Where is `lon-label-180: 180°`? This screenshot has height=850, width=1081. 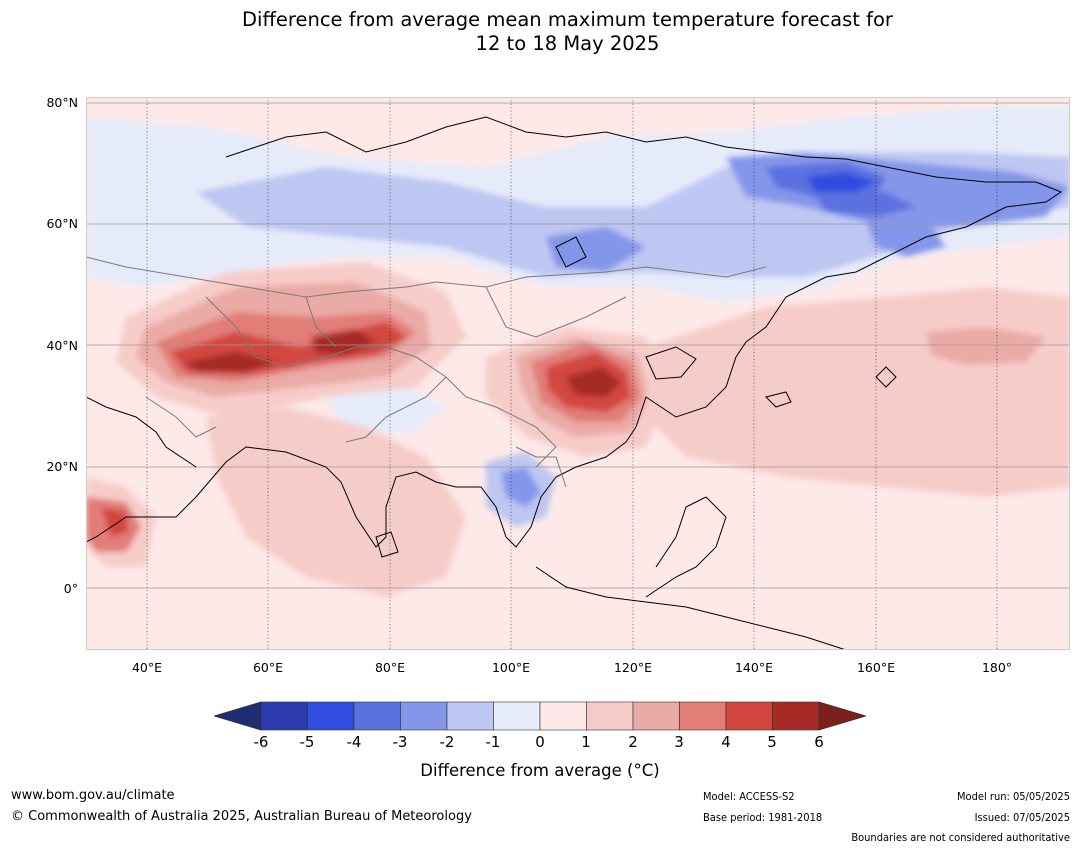
lon-label-180: 180° is located at coordinates (997, 667).